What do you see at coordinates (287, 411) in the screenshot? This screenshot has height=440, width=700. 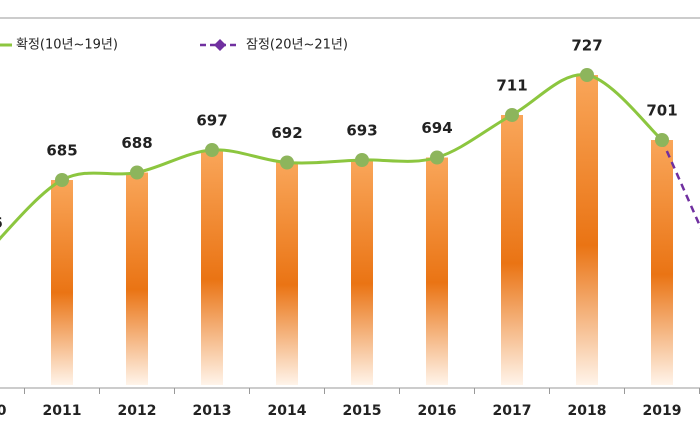 I see `x-tick-label: 2014` at bounding box center [287, 411].